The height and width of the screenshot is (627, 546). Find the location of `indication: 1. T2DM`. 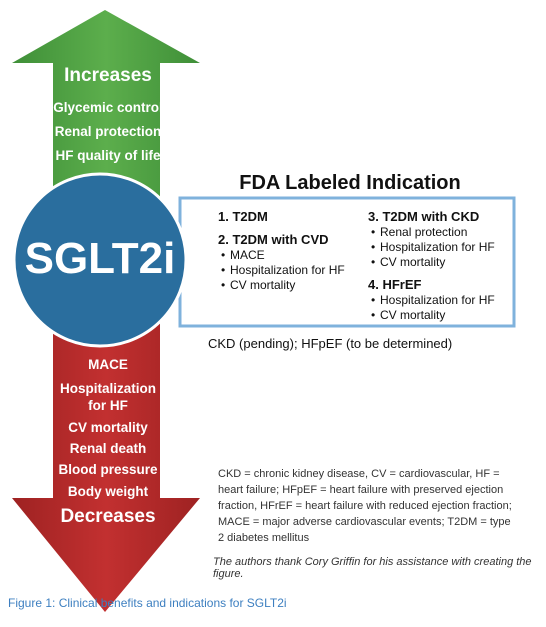

indication: 1. T2DM is located at coordinates (243, 216).